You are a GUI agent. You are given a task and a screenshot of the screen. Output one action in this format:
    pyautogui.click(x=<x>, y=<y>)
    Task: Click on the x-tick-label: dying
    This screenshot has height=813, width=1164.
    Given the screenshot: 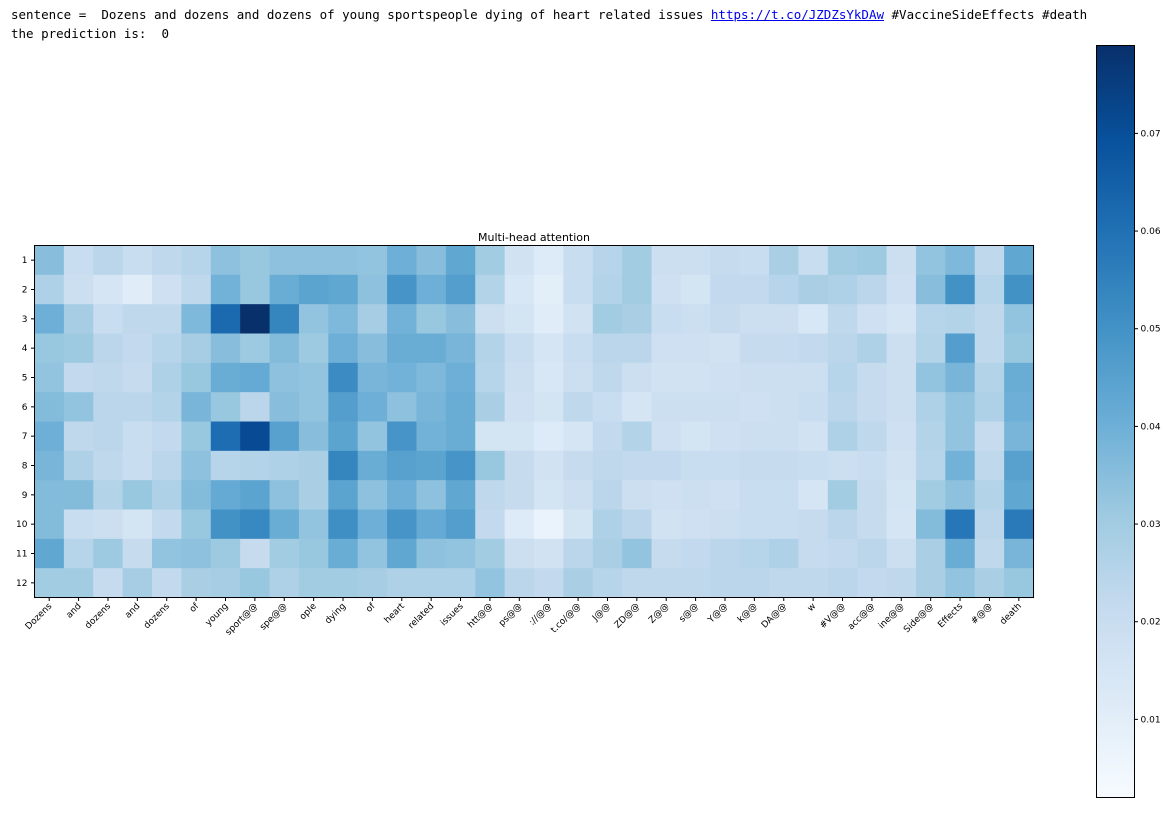 What is the action you would take?
    pyautogui.click(x=335, y=614)
    